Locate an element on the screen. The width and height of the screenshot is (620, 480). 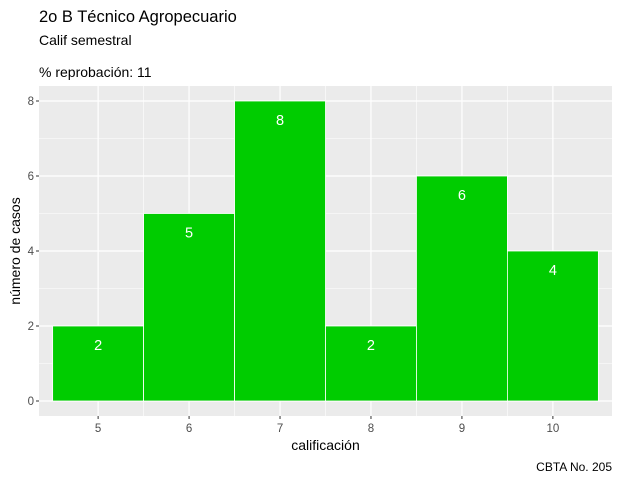
chart-subtitle: Calif semestral is located at coordinates (85, 40).